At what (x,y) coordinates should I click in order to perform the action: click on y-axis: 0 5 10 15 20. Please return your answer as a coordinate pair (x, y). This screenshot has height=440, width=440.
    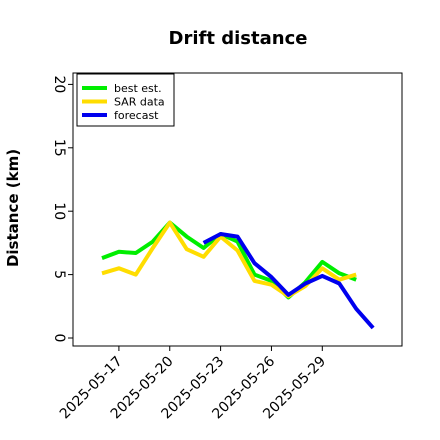
    Looking at the image, I should click on (62, 208).